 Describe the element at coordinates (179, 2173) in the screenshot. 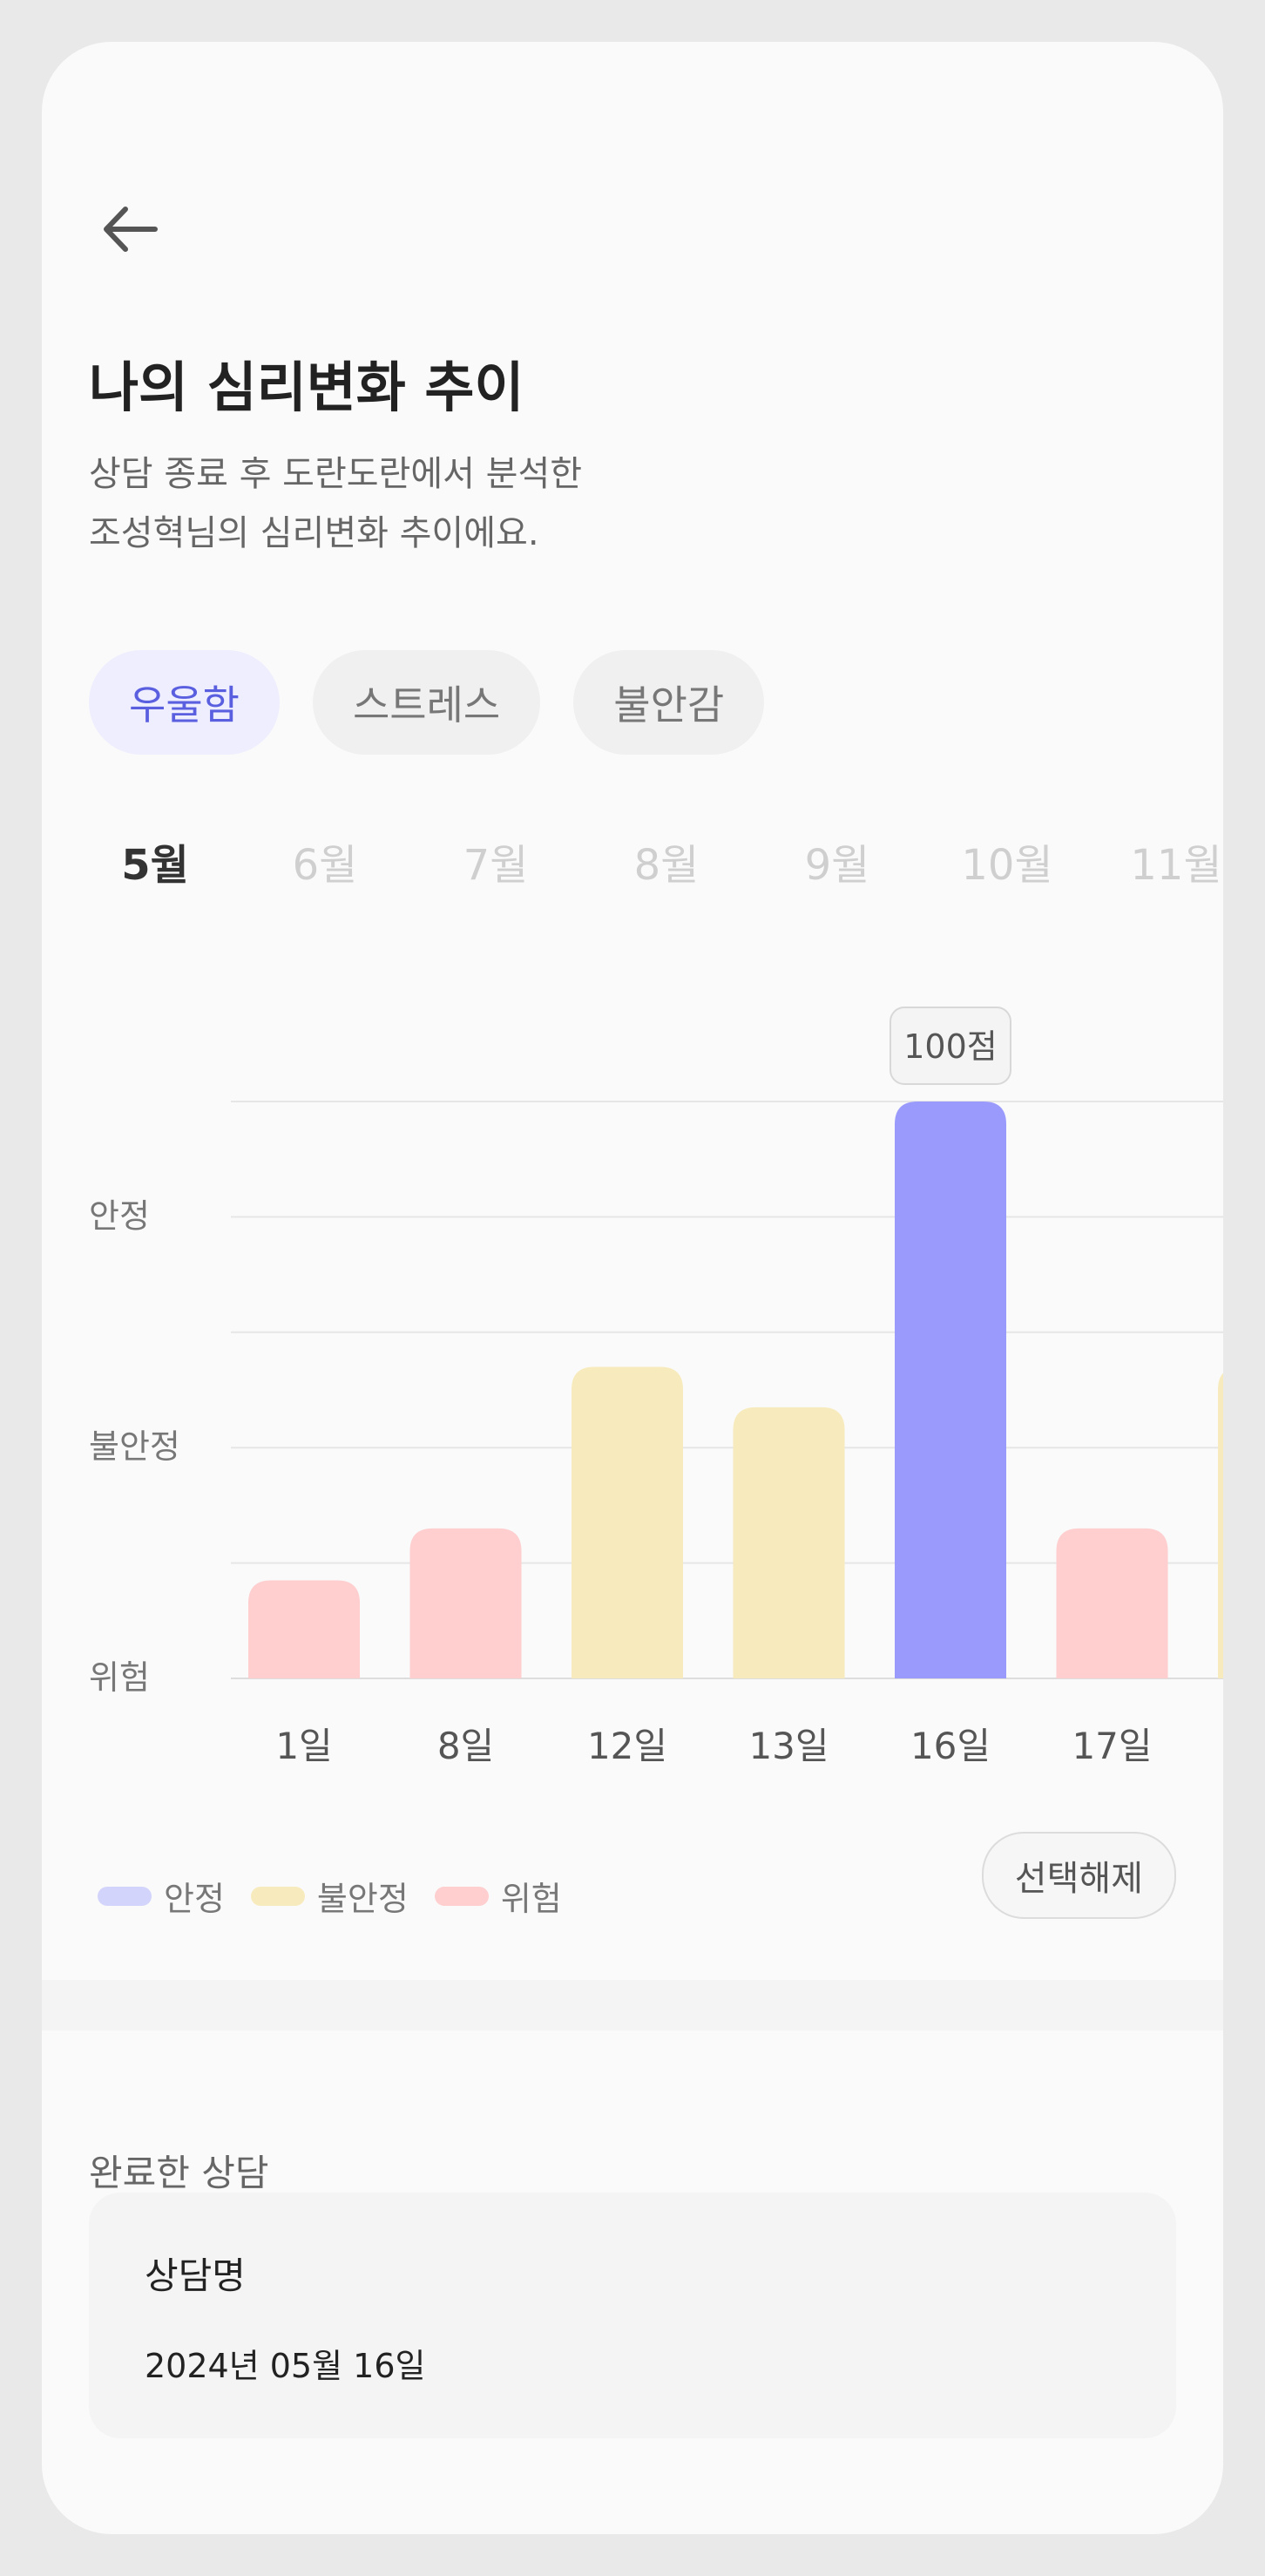

I see `completed-section-title: 완료한 상담` at that location.